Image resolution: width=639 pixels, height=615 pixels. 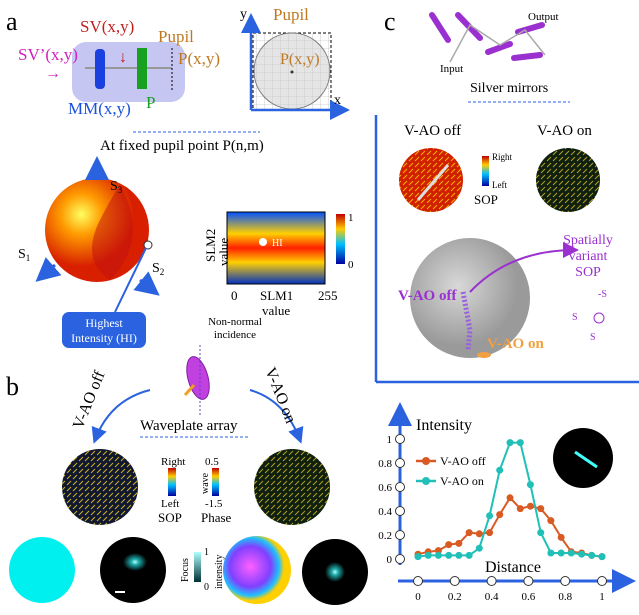 I want to click on sphere-shading, so click(x=112, y=232).